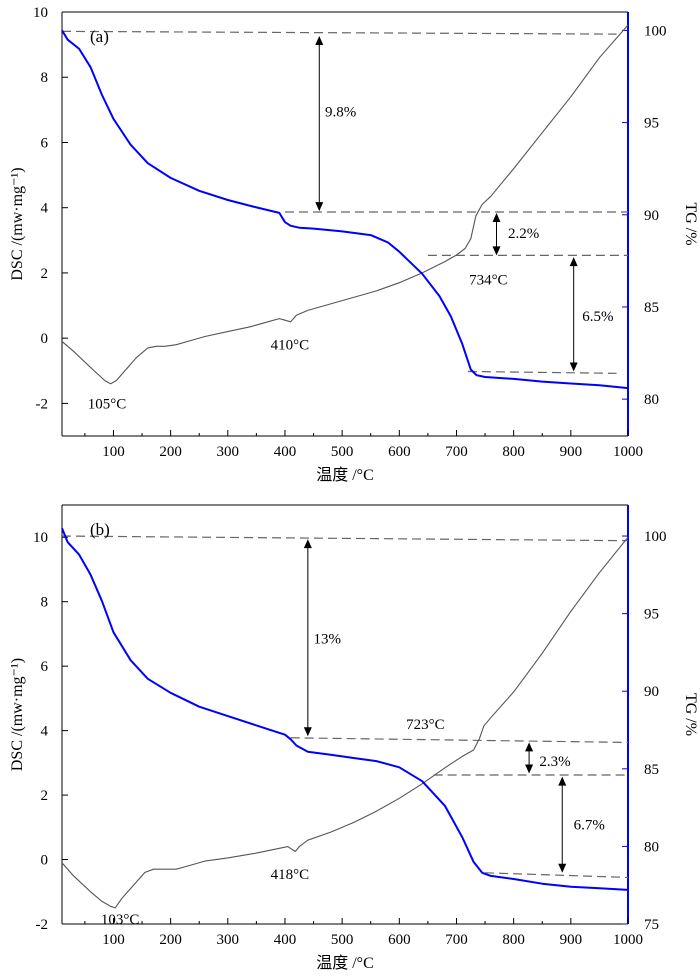 This screenshot has height=980, width=700. What do you see at coordinates (651, 925) in the screenshot?
I see `right-tick-label: 75` at bounding box center [651, 925].